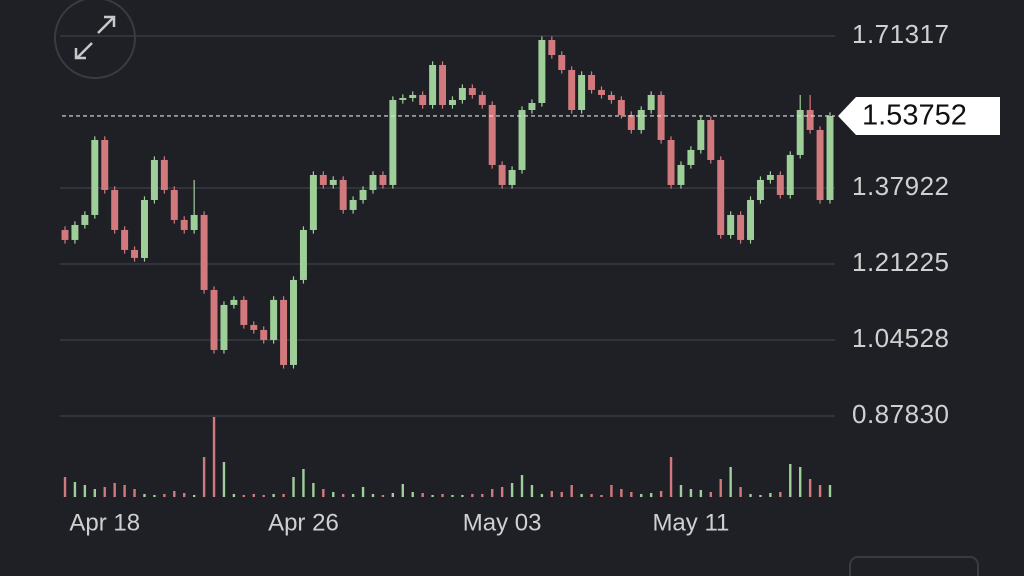 This screenshot has width=1024, height=576. I want to click on y-tick-label: 1.04528, so click(900, 338).